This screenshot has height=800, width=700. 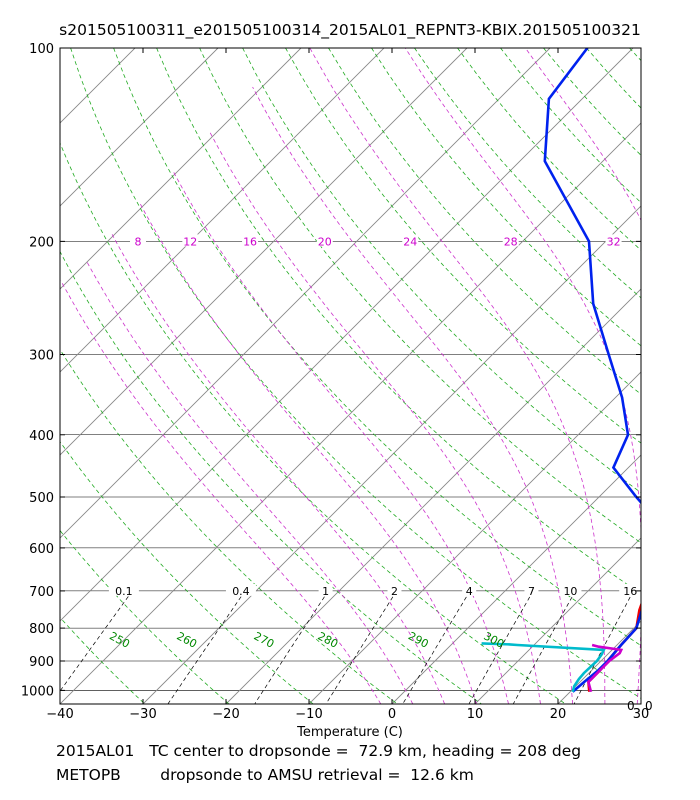 I want to click on y-tick-label: 900, so click(x=41, y=662).